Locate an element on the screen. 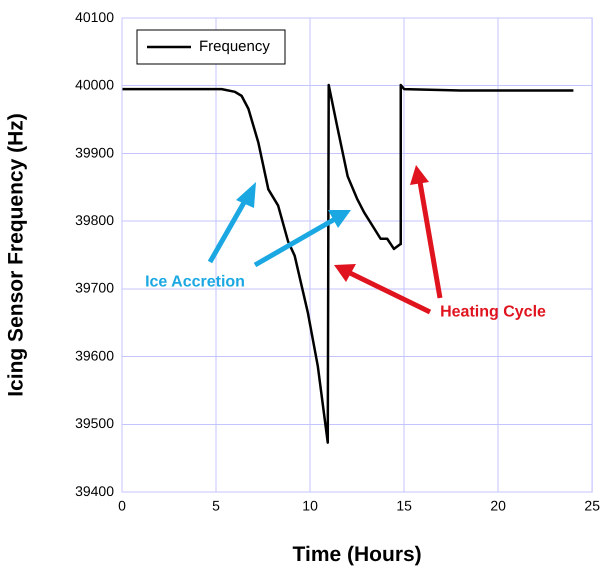 The width and height of the screenshot is (606, 572). y-tick-label: 39700 is located at coordinates (94, 288).